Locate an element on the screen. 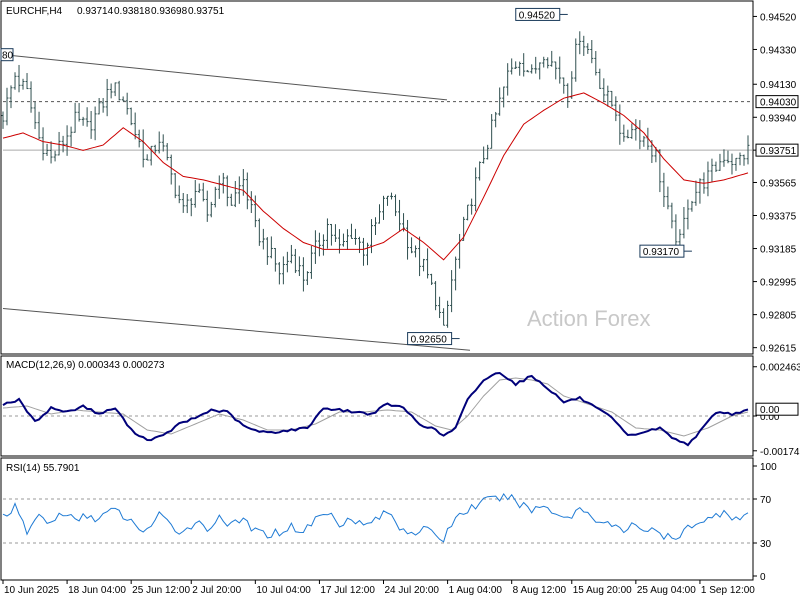 The width and height of the screenshot is (800, 600). price-tick-box is located at coordinates (777, 150).